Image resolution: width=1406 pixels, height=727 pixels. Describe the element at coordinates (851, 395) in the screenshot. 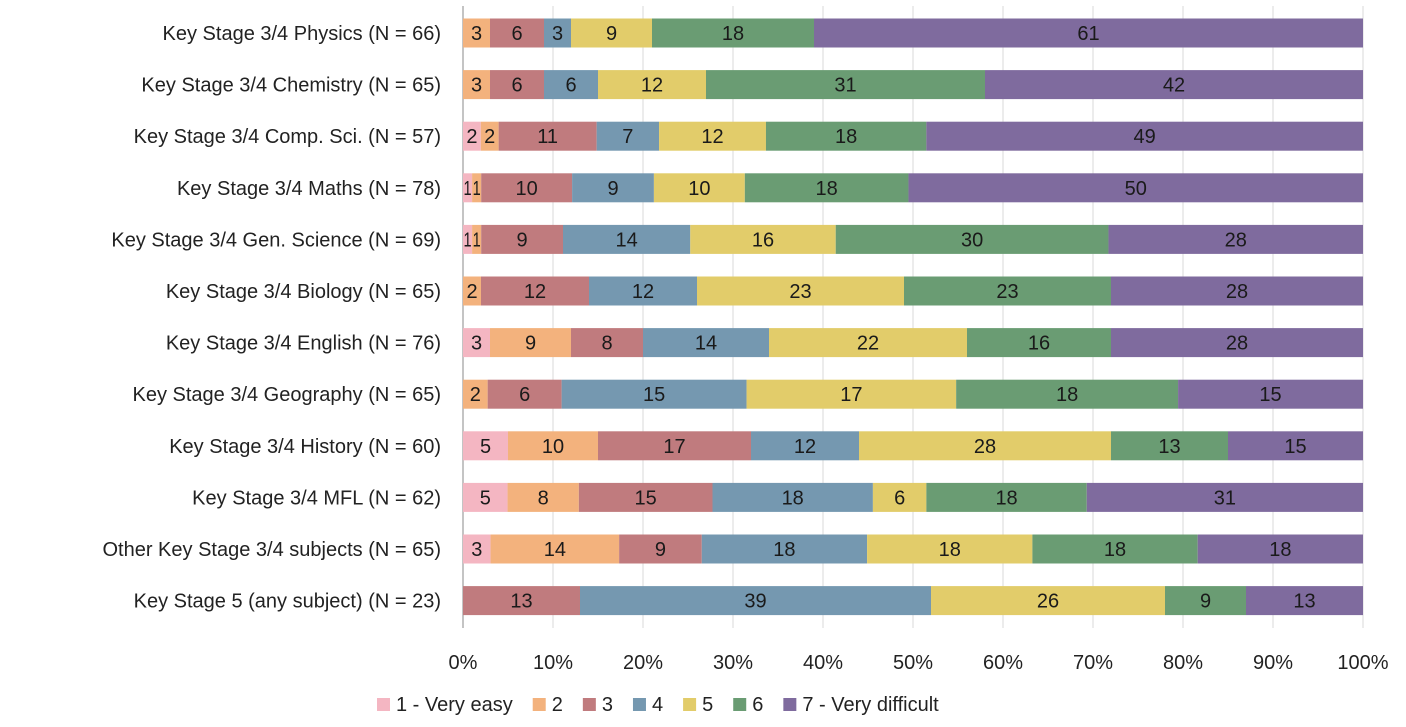

I see `data-label: 17` at that location.